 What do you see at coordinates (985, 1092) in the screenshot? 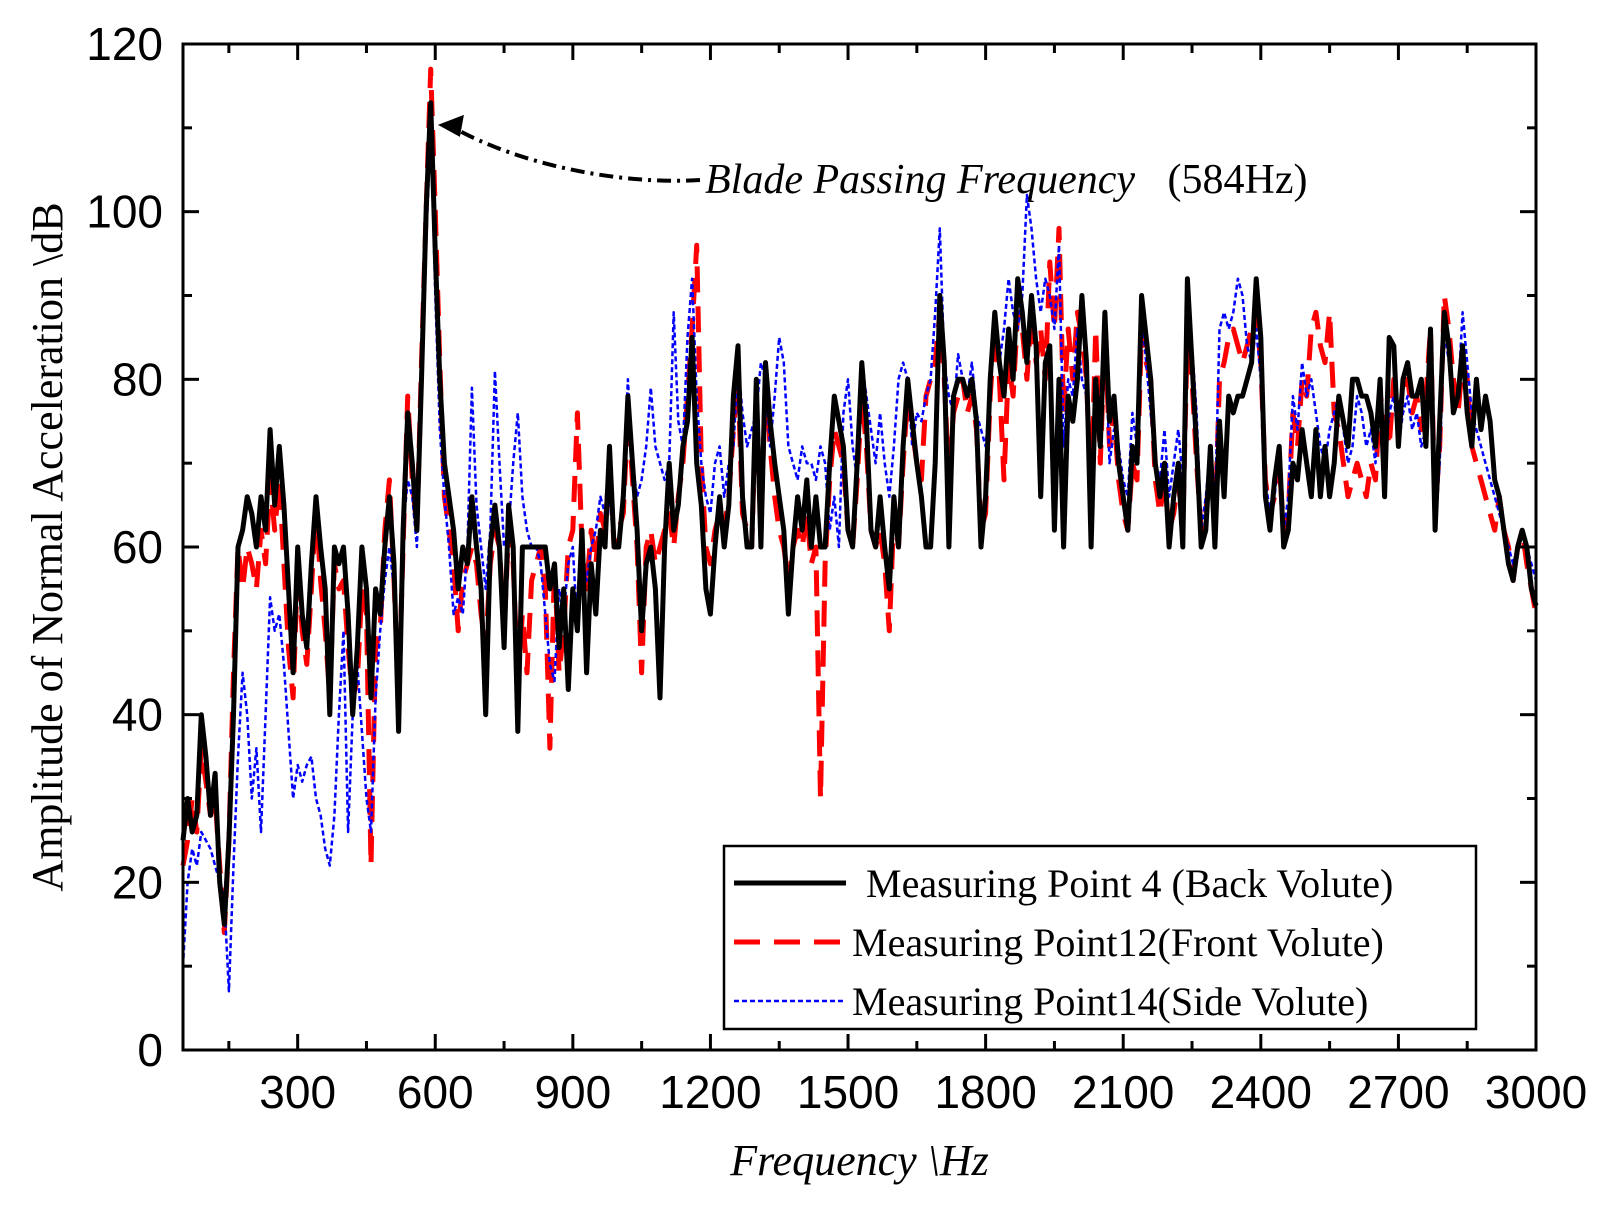
I see `x-tick-label: 1800` at bounding box center [985, 1092].